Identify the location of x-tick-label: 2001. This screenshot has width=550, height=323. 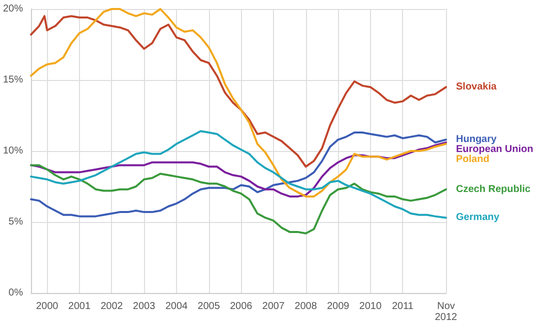
(79, 306).